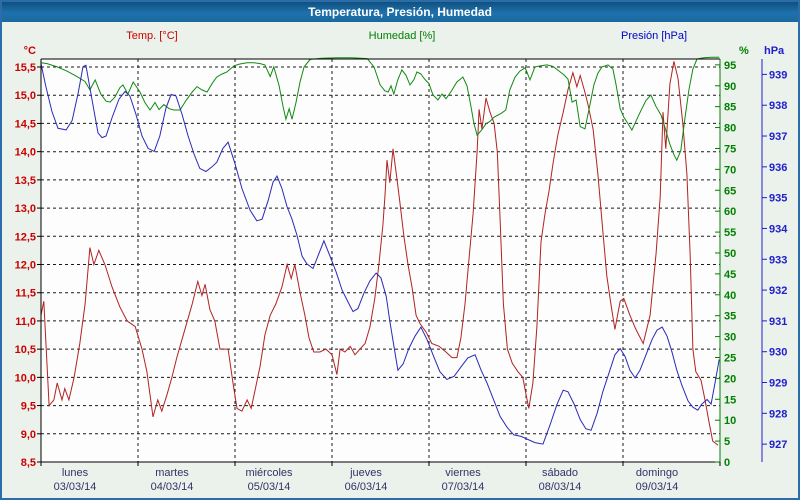  What do you see at coordinates (25, 378) in the screenshot?
I see `temp-tick-label: 10,0` at bounding box center [25, 378].